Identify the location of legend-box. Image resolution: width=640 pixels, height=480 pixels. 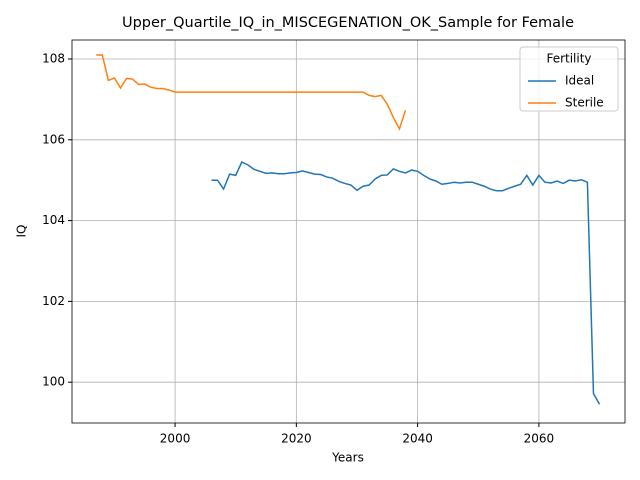
(569, 79).